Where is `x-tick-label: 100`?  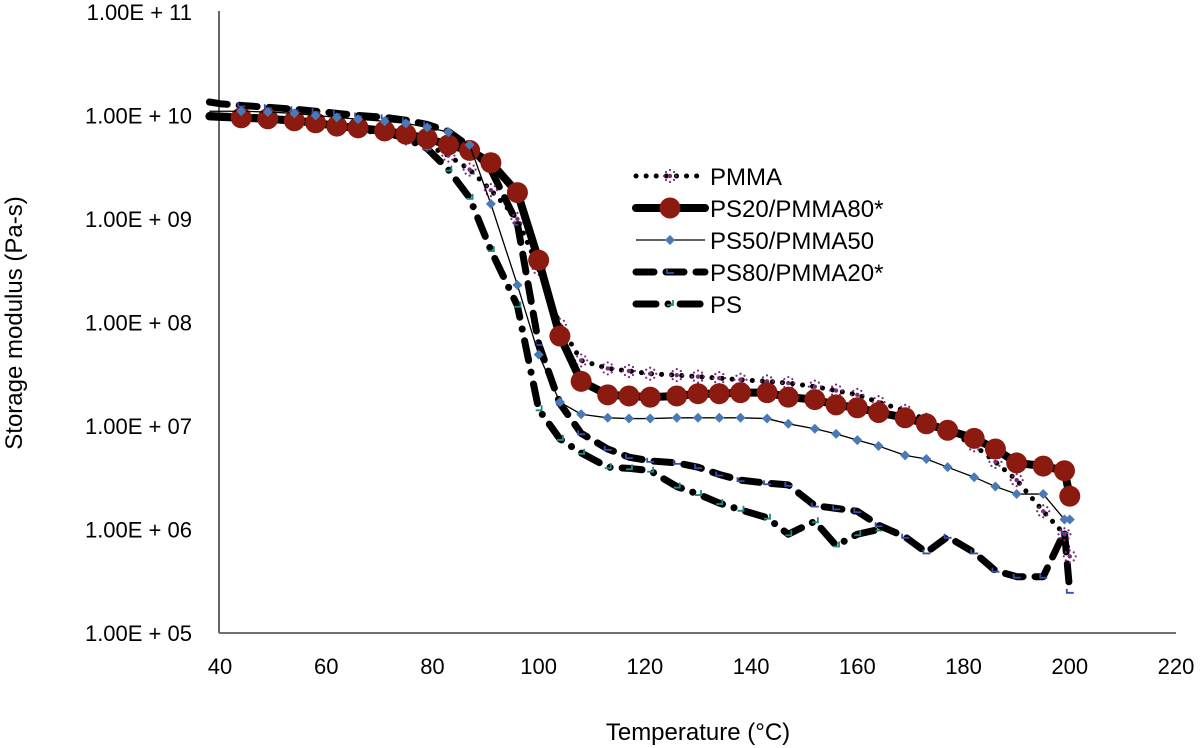 x-tick-label: 100 is located at coordinates (538, 666).